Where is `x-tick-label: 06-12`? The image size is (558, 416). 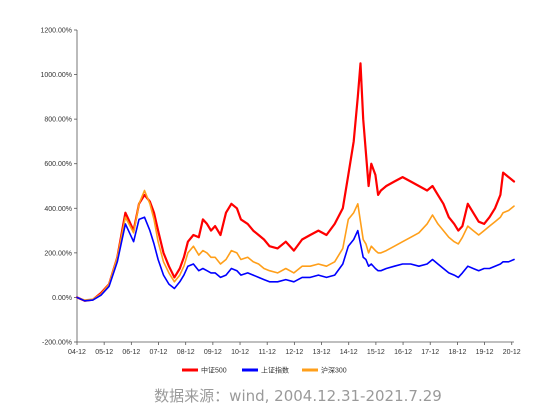
x-tick-label: 06-12 is located at coordinates (131, 352).